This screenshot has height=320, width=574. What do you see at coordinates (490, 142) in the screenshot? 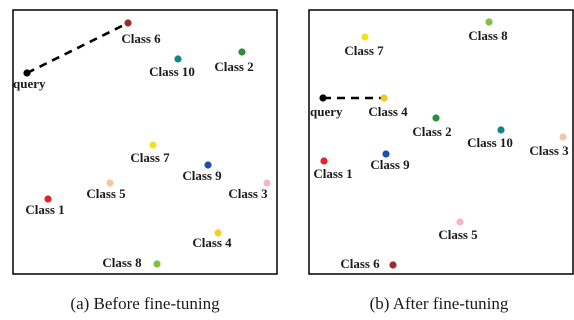
I see `panel-b-label-class-10: Class 10` at bounding box center [490, 142].